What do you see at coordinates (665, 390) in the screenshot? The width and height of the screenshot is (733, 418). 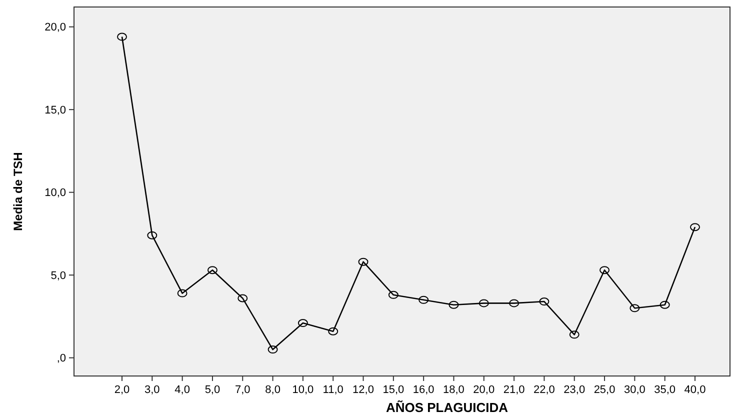 I see `x-tick-label: 35,0` at bounding box center [665, 390].